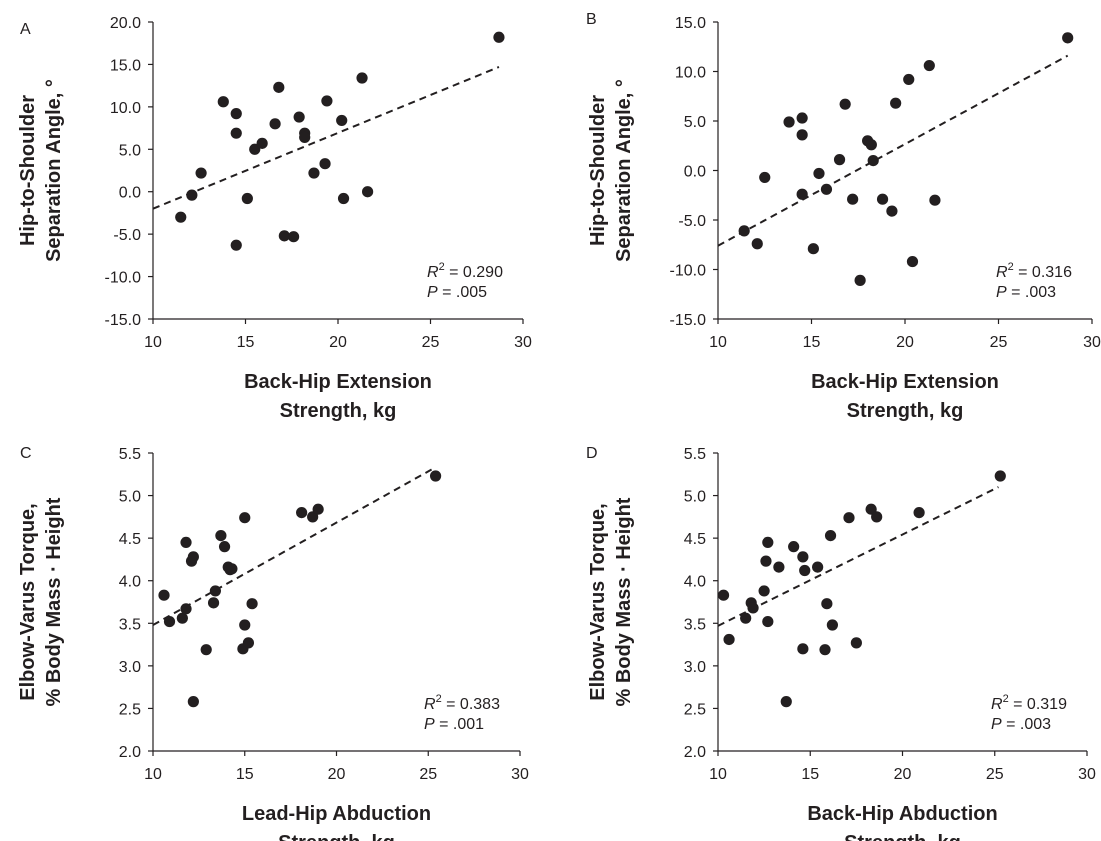  Describe the element at coordinates (127, 235) in the screenshot. I see `y-tick-label: -5.0` at that location.